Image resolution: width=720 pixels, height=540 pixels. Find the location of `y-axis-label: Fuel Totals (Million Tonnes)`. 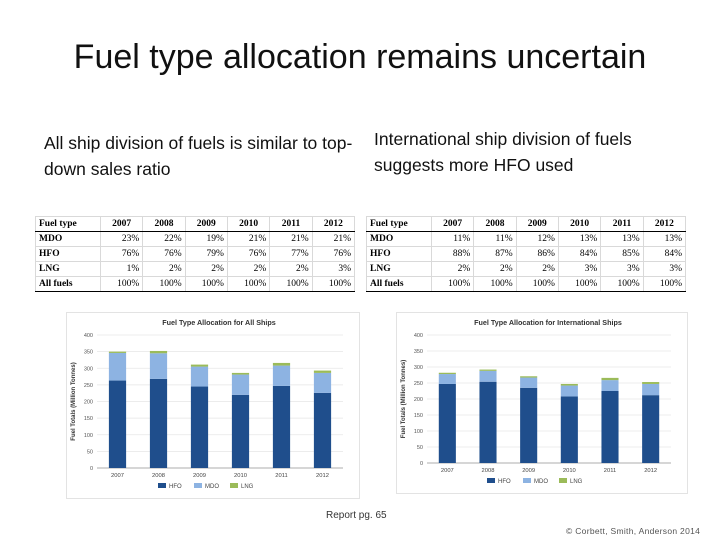

y-axis-label: Fuel Totals (Million Tonnes) is located at coordinates (404, 399).